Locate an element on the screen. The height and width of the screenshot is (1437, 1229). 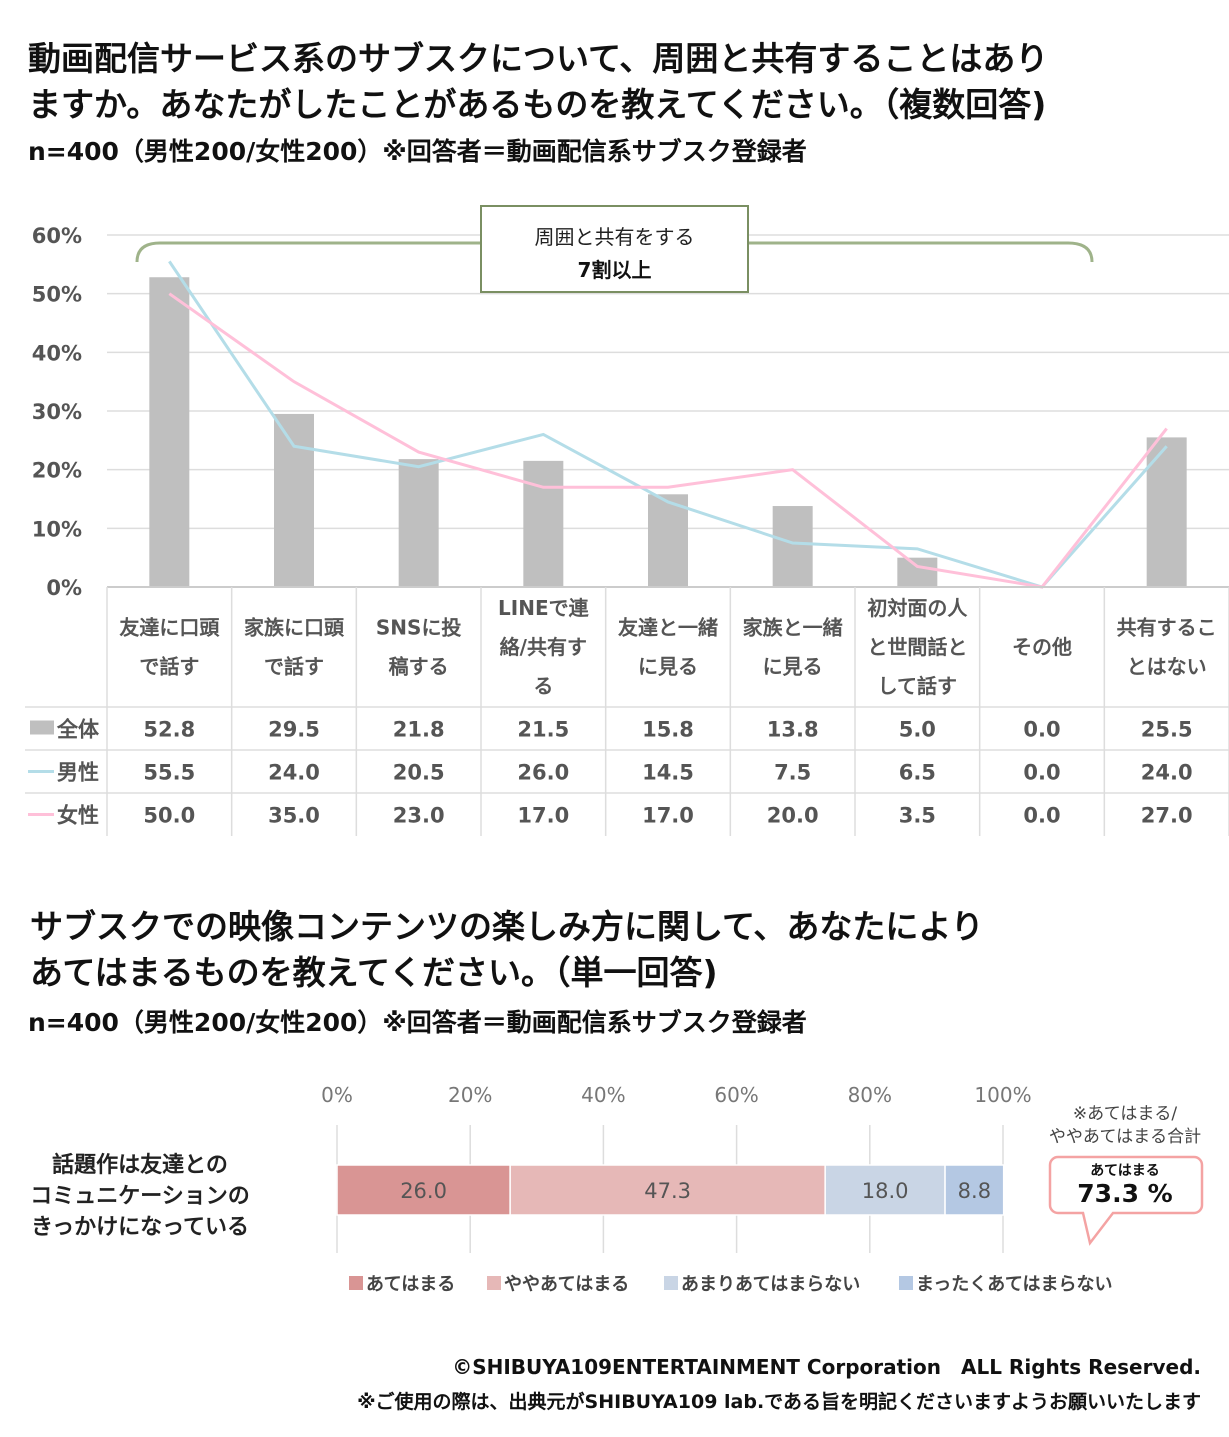
data-value: 21.8 is located at coordinates (419, 730).